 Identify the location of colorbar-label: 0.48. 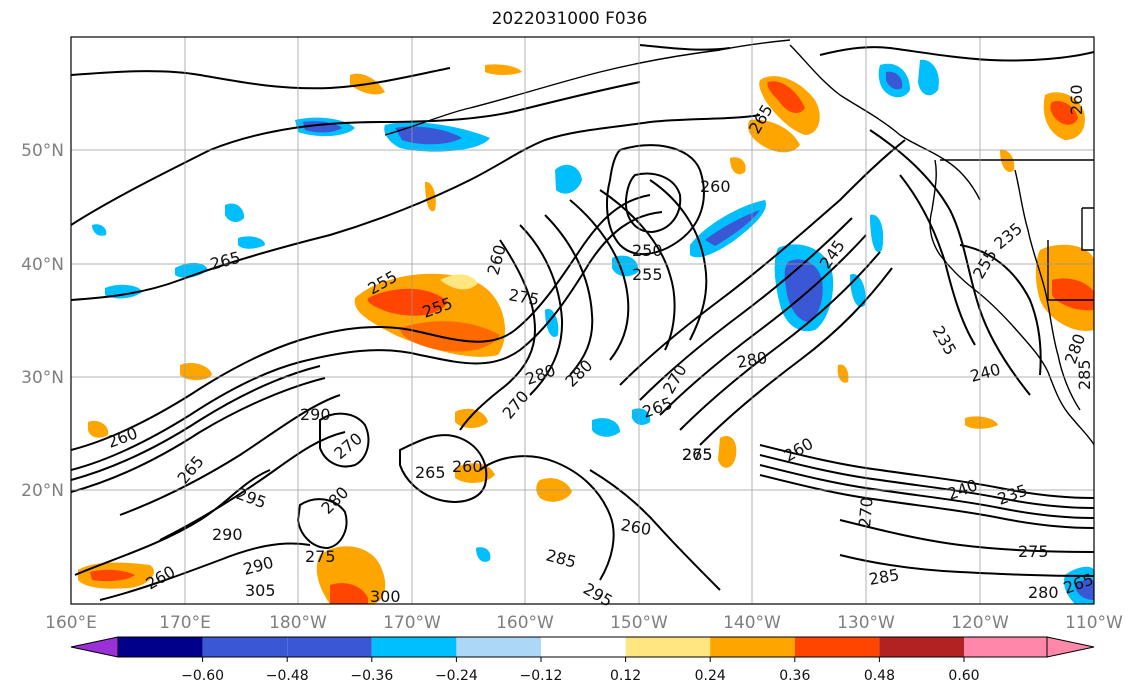
(879, 676).